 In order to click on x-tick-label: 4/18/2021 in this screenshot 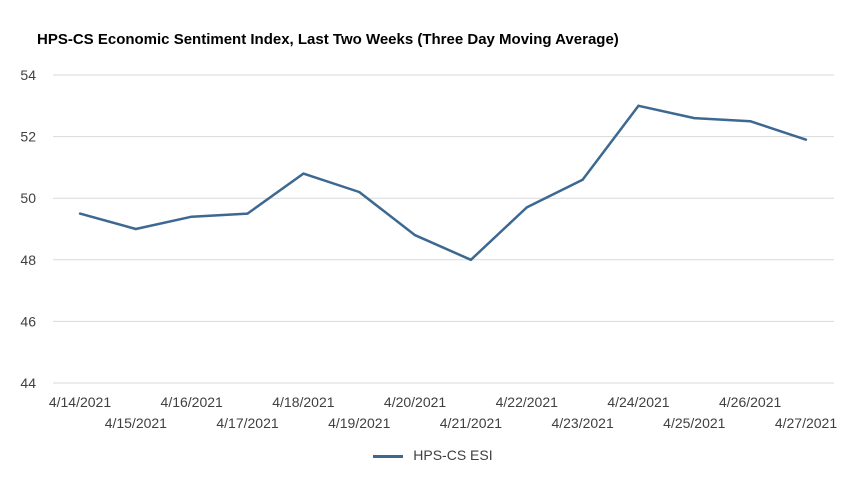, I will do `click(303, 402)`.